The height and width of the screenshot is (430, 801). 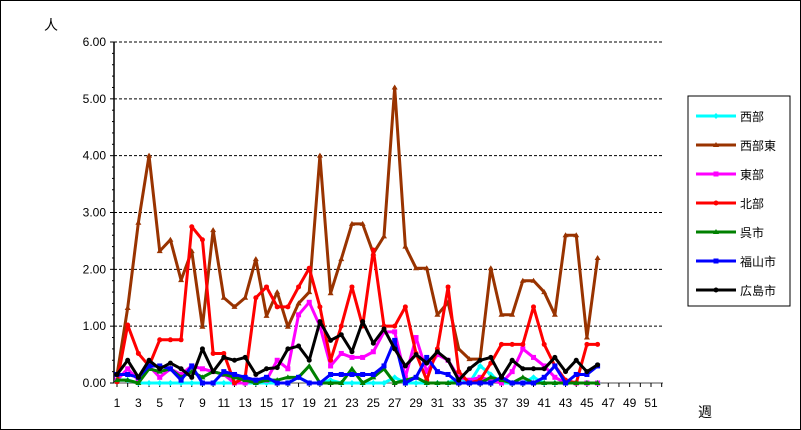 What do you see at coordinates (566, 403) in the screenshot?
I see `x-tick-label: 43` at bounding box center [566, 403].